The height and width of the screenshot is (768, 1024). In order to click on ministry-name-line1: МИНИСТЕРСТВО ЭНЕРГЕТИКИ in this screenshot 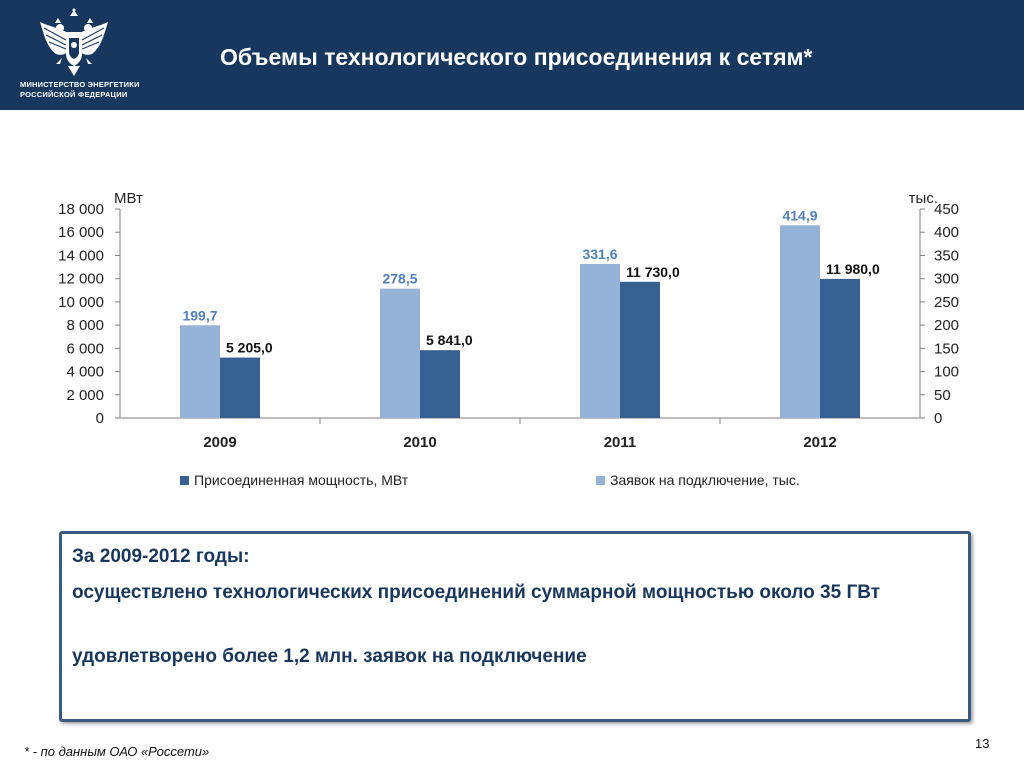, I will do `click(80, 84)`.